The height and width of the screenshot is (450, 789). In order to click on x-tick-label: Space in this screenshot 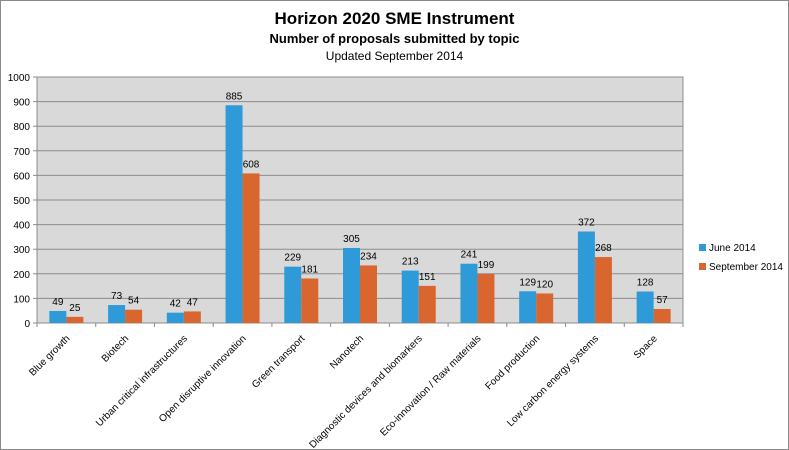, I will do `click(646, 347)`.